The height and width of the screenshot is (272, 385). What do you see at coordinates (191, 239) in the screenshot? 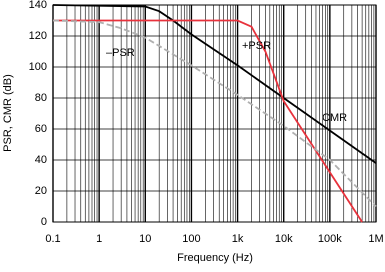
I see `x-tick-label: 100` at bounding box center [191, 239].